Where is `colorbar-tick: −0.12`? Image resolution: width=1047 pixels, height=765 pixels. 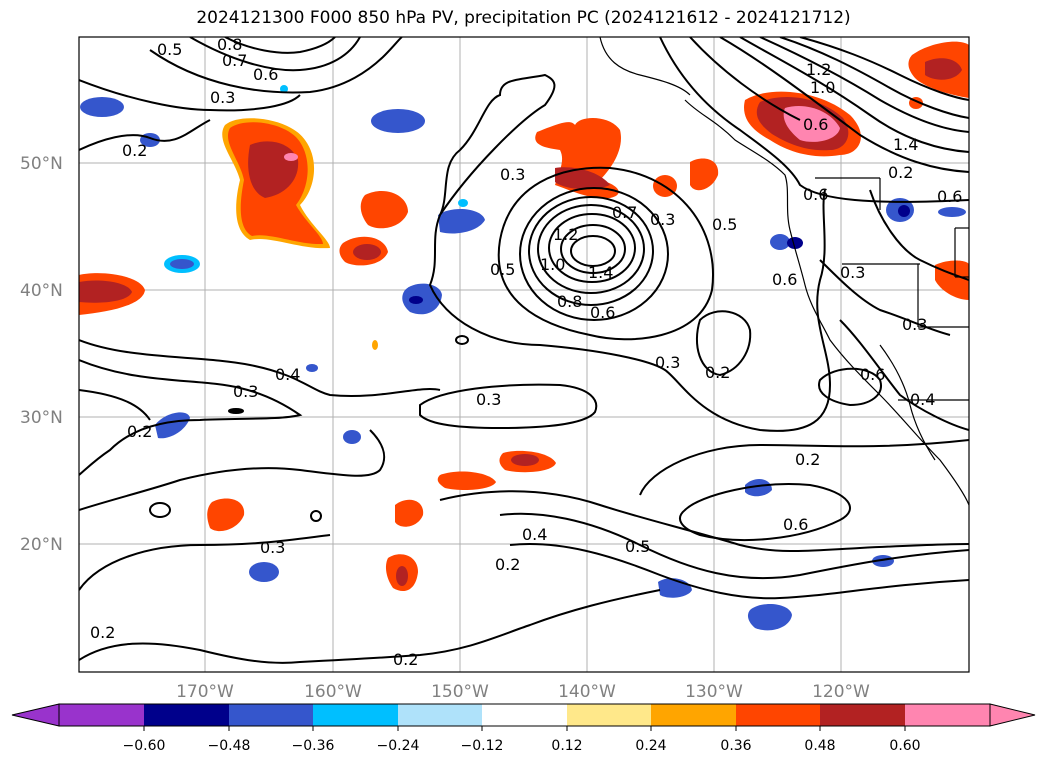
colorbar-tick: −0.12 is located at coordinates (482, 746).